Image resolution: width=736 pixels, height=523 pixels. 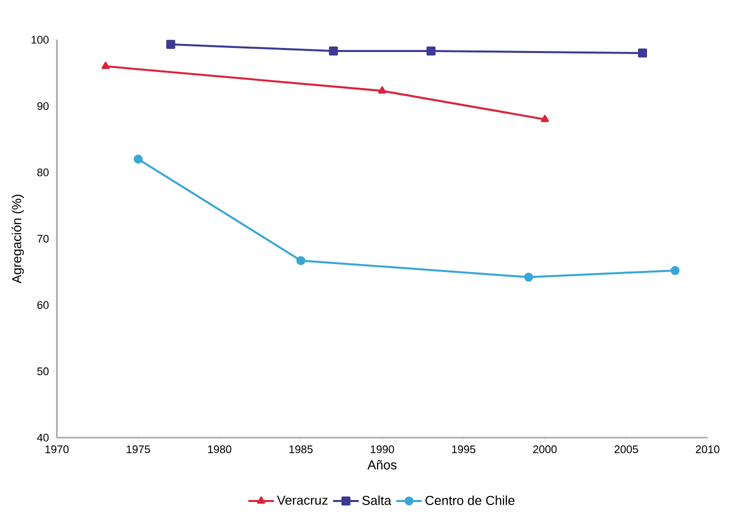 I want to click on legend-label: Salta, so click(x=377, y=501).